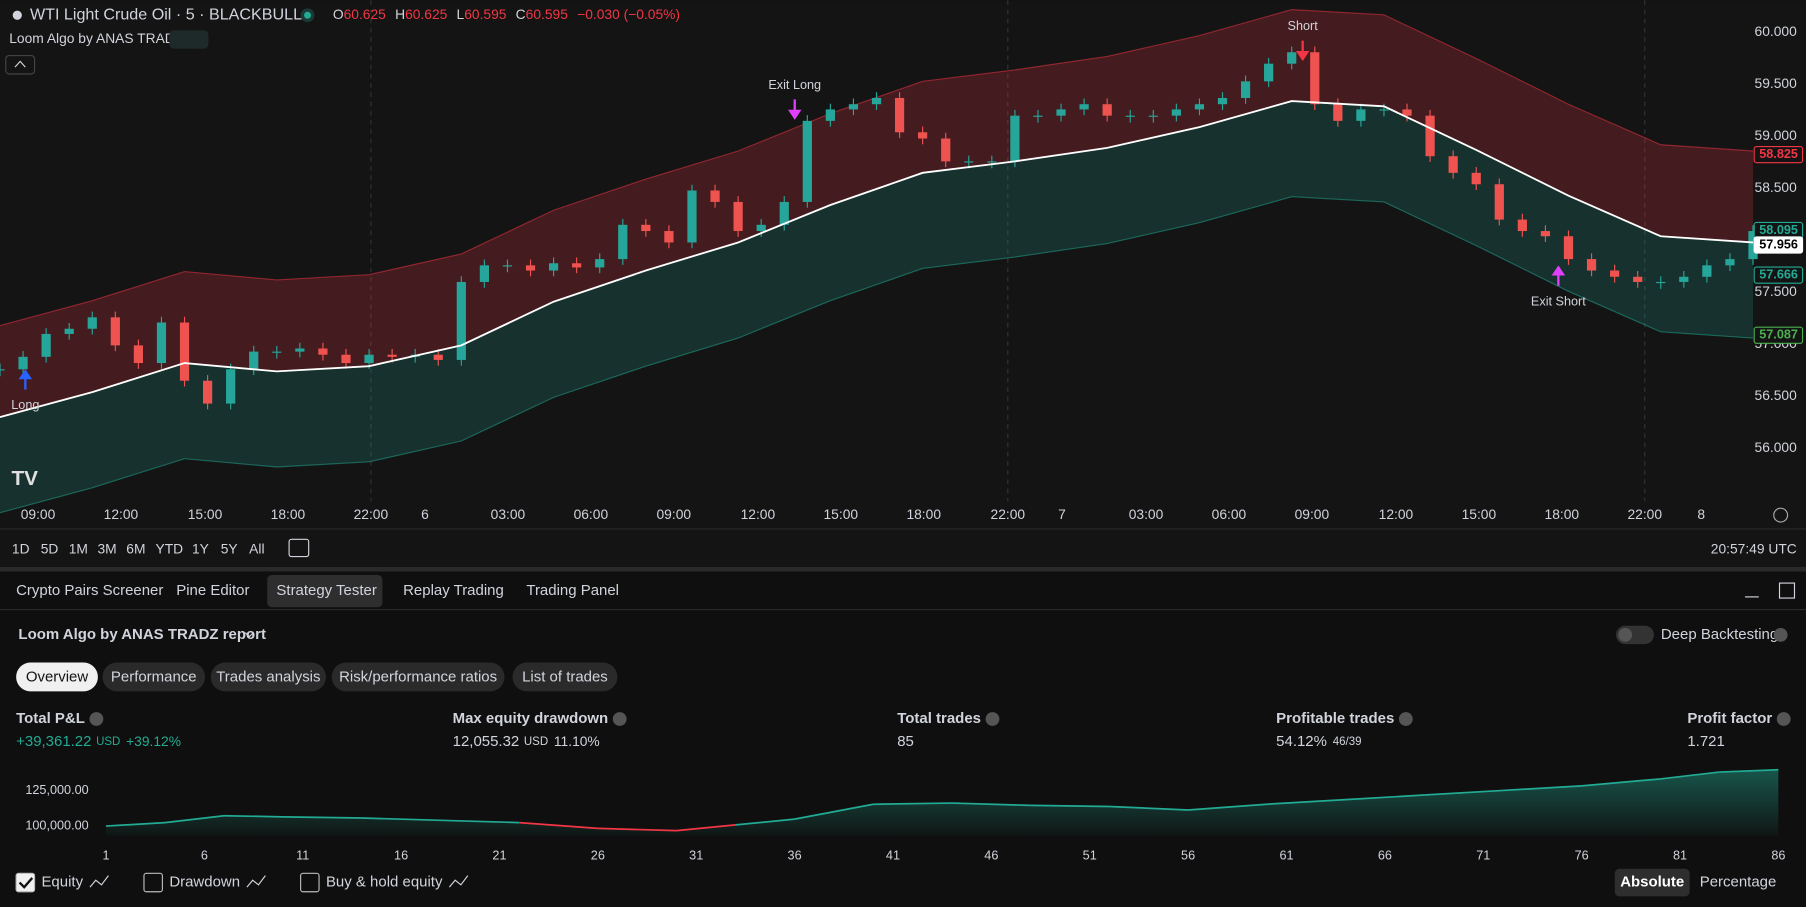  Describe the element at coordinates (1787, 590) in the screenshot. I see `maximize-icon` at that location.